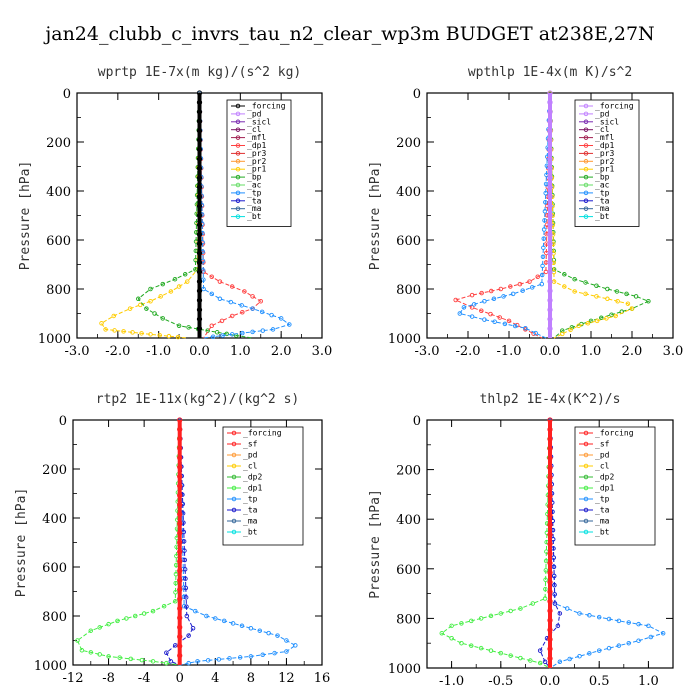 The height and width of the screenshot is (700, 700). I want to click on x-tick-label: 8, so click(251, 678).